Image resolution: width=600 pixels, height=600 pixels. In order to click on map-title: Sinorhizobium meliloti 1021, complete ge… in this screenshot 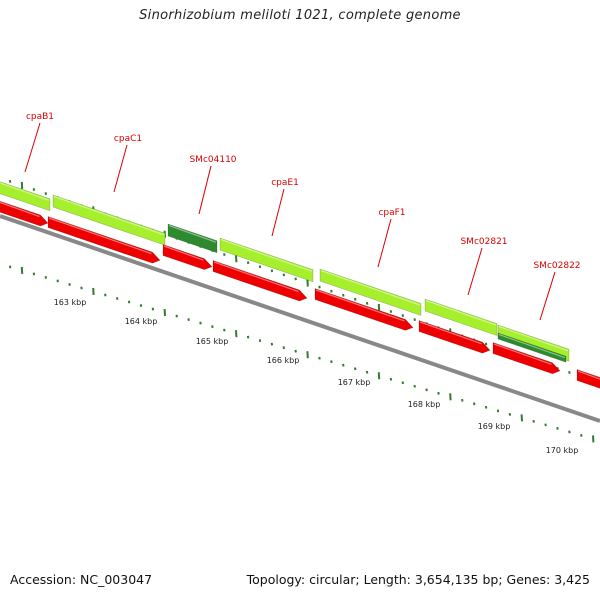, I will do `click(300, 15)`.